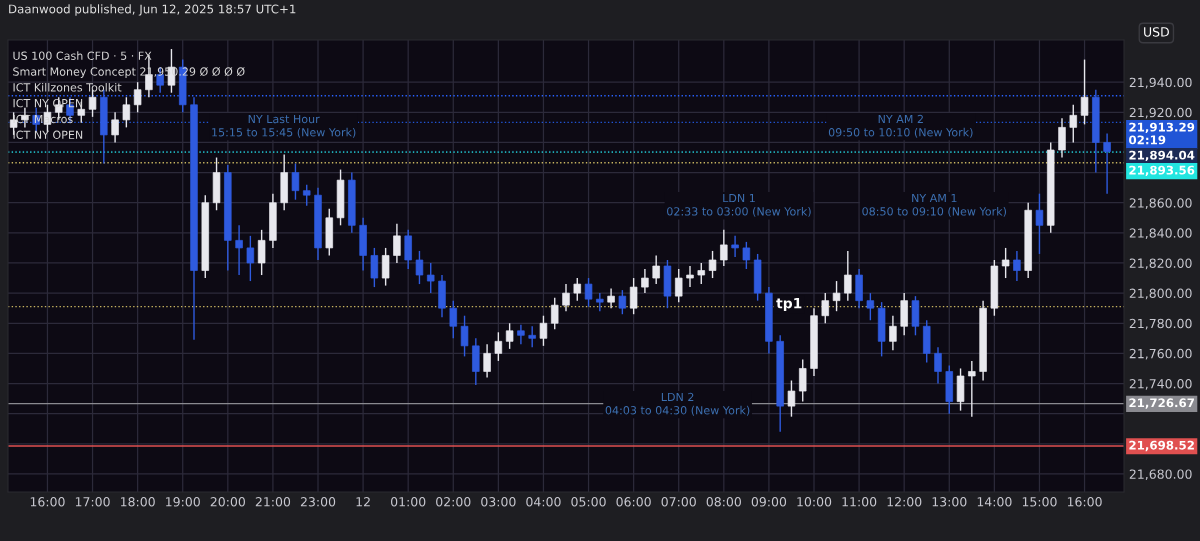 The width and height of the screenshot is (1200, 541). Describe the element at coordinates (92, 502) in the screenshot. I see `x-tick-label: 17:00` at that location.